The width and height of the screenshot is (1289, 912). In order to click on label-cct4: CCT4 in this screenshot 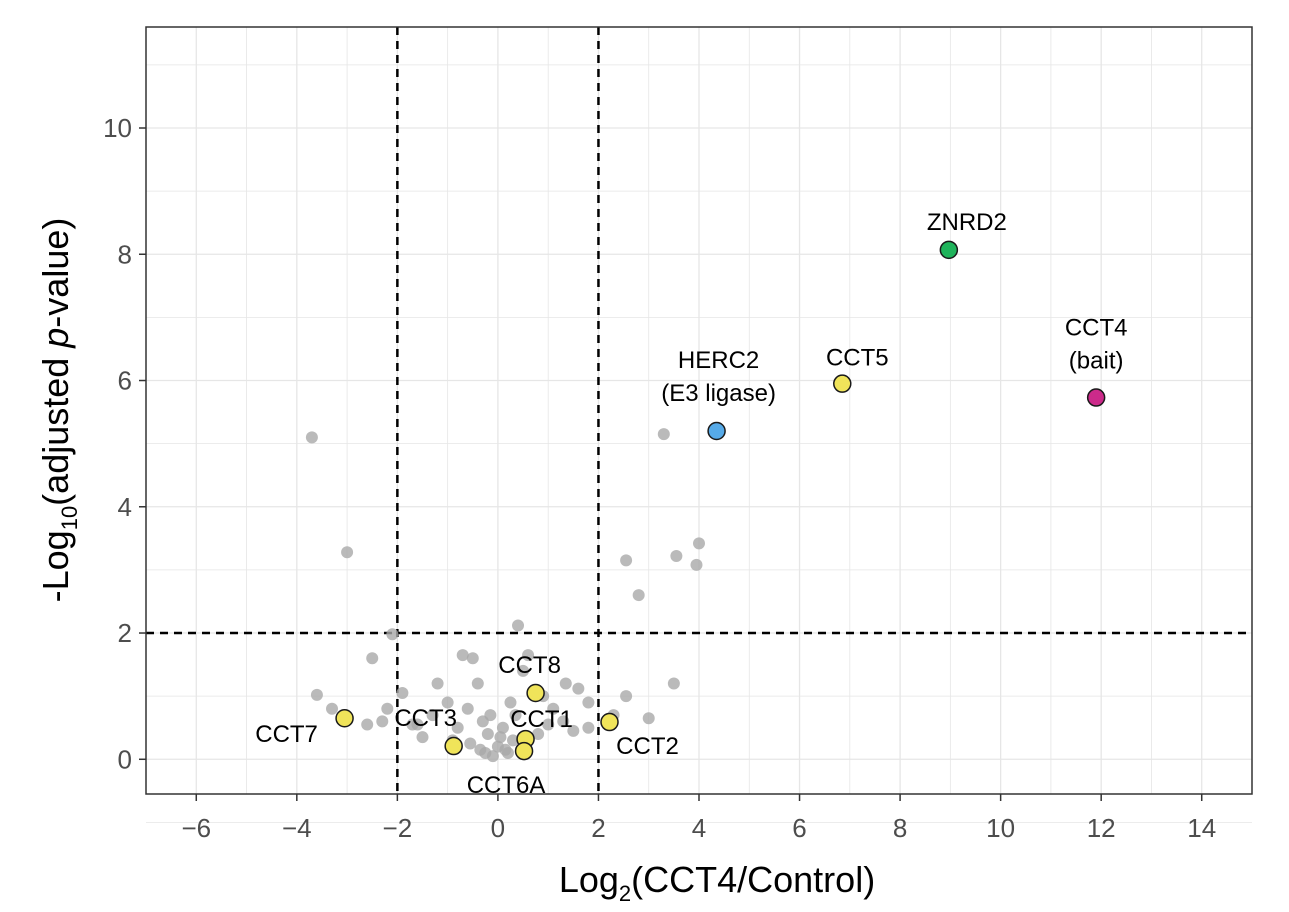, I will do `click(1096, 328)`.